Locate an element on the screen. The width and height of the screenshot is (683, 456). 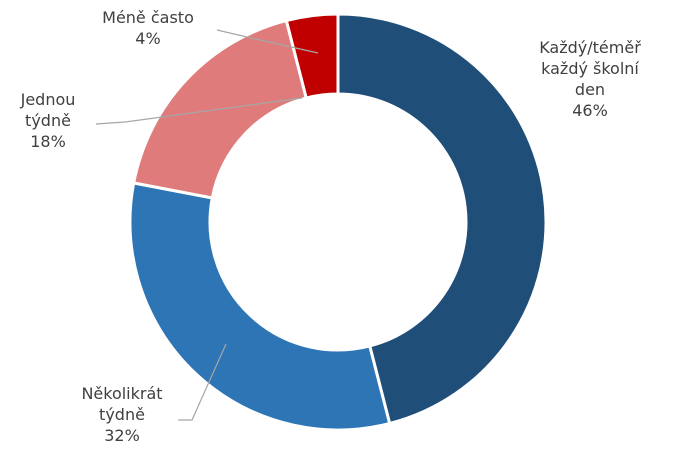
value-label: 32% is located at coordinates (122, 435).